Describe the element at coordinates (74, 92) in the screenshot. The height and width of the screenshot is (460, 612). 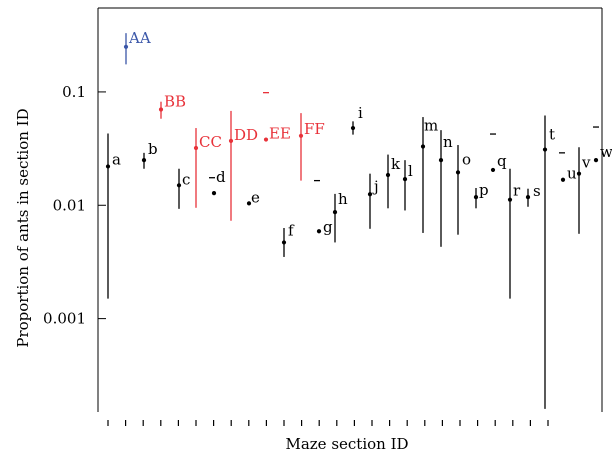
I see `y-tick-label: 0.1` at that location.